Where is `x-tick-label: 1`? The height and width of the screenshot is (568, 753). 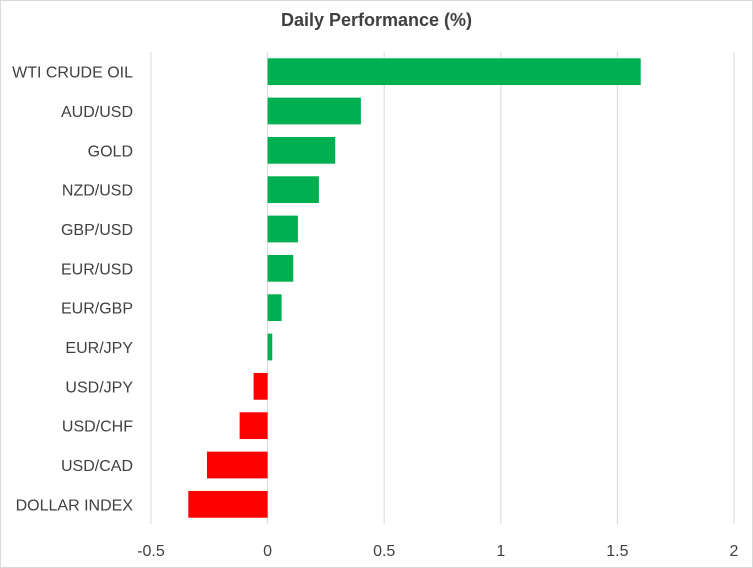 x-tick-label: 1 is located at coordinates (500, 551).